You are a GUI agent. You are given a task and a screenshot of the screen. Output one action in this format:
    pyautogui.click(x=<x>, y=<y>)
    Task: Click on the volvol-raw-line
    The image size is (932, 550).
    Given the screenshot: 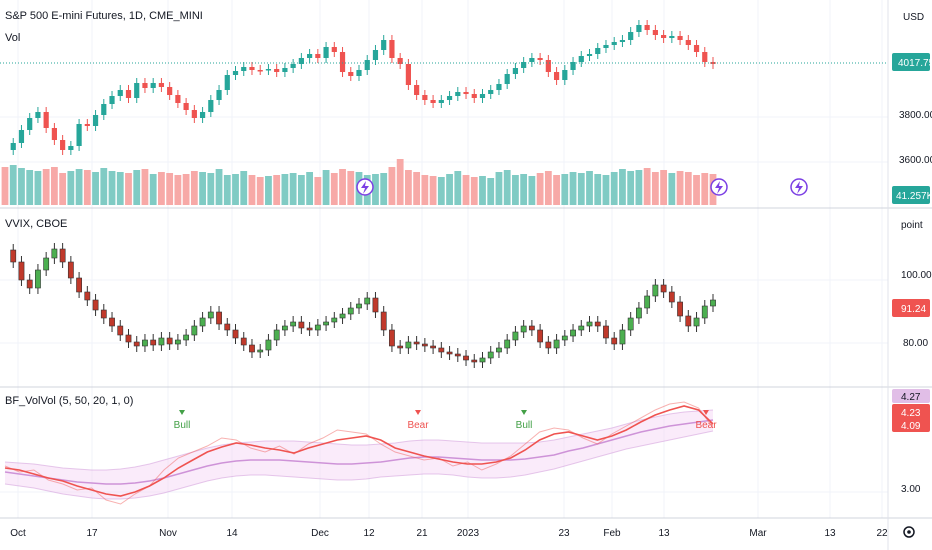 What is the action you would take?
    pyautogui.click(x=359, y=453)
    